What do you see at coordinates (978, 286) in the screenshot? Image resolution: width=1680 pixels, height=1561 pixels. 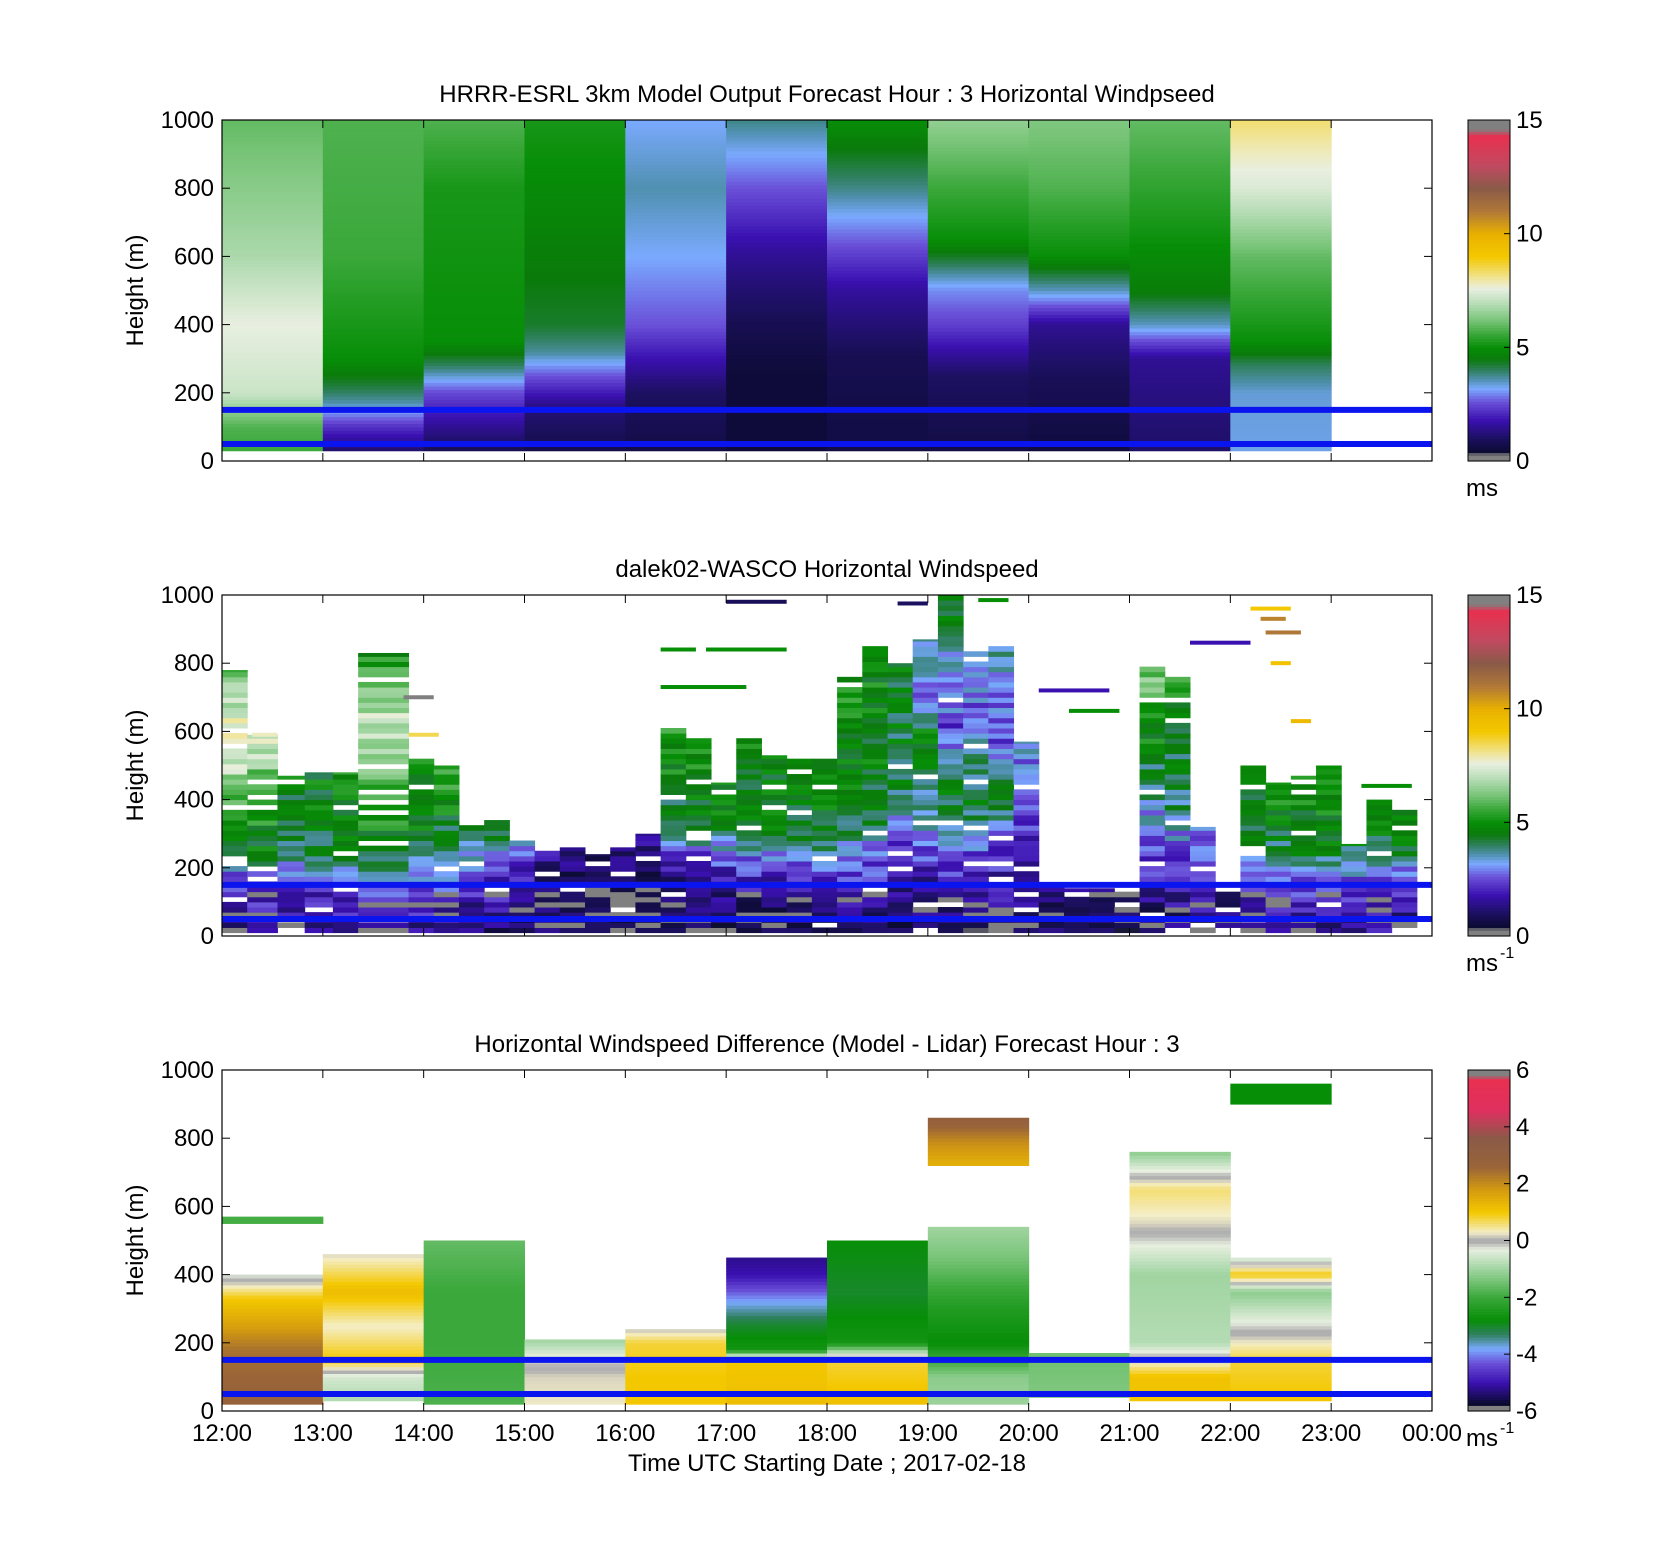 I see `heatmap-column` at bounding box center [978, 286].